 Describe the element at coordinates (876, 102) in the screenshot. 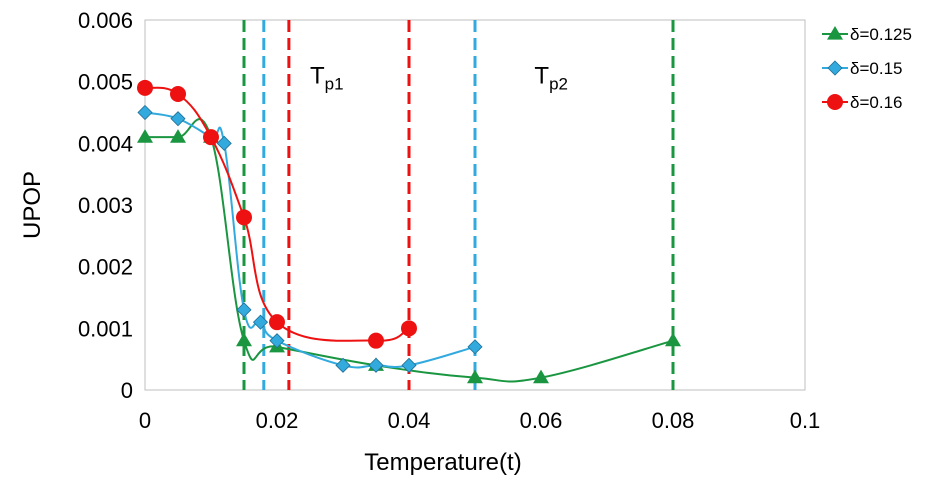

I see `legend-label-2: δ=0.16` at that location.